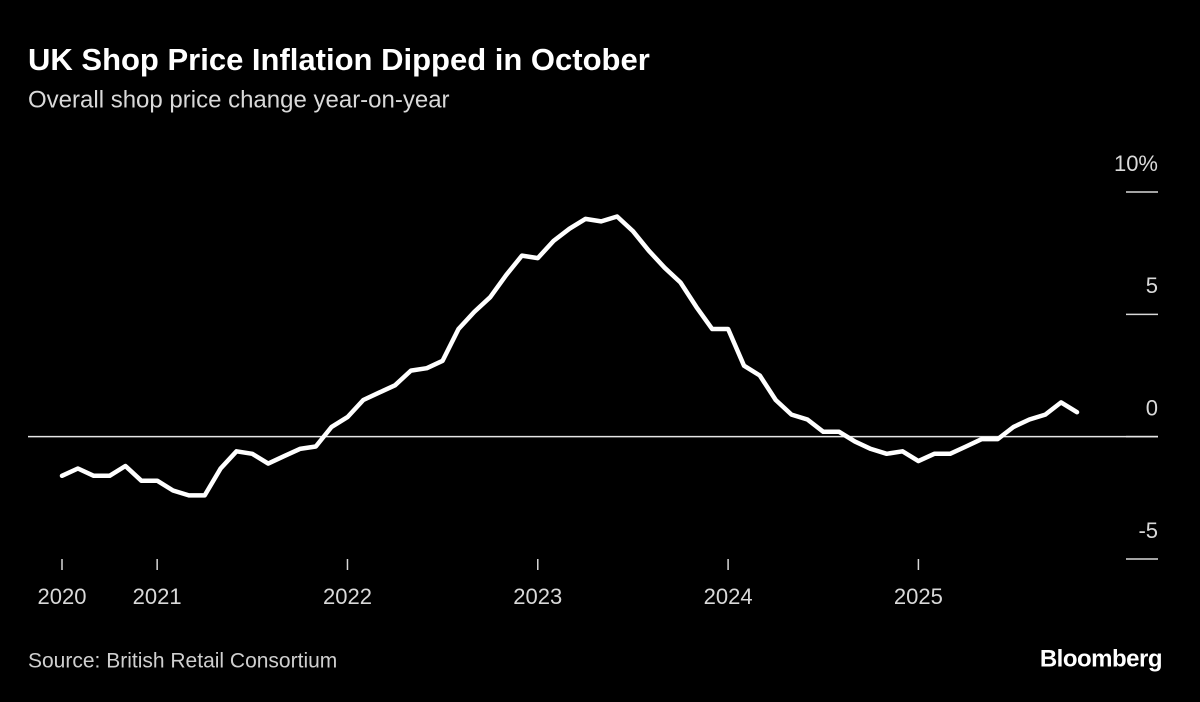  I want to click on x-tick-label: 2024, so click(728, 596).